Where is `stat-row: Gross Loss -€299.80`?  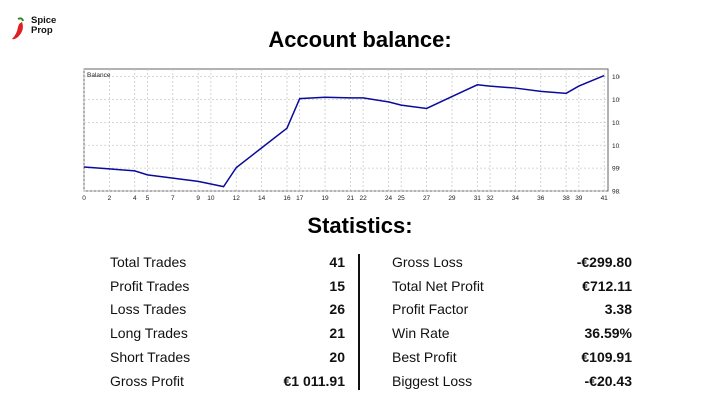 stat-row: Gross Loss -€299.80 is located at coordinates (512, 262).